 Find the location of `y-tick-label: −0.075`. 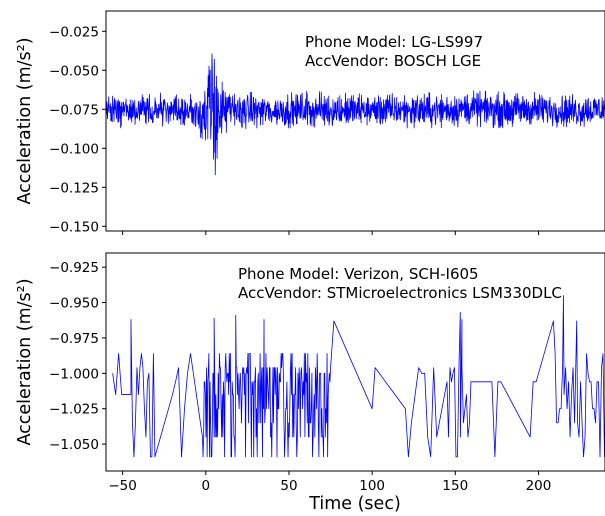

y-tick-label: −0.075 is located at coordinates (74, 110).